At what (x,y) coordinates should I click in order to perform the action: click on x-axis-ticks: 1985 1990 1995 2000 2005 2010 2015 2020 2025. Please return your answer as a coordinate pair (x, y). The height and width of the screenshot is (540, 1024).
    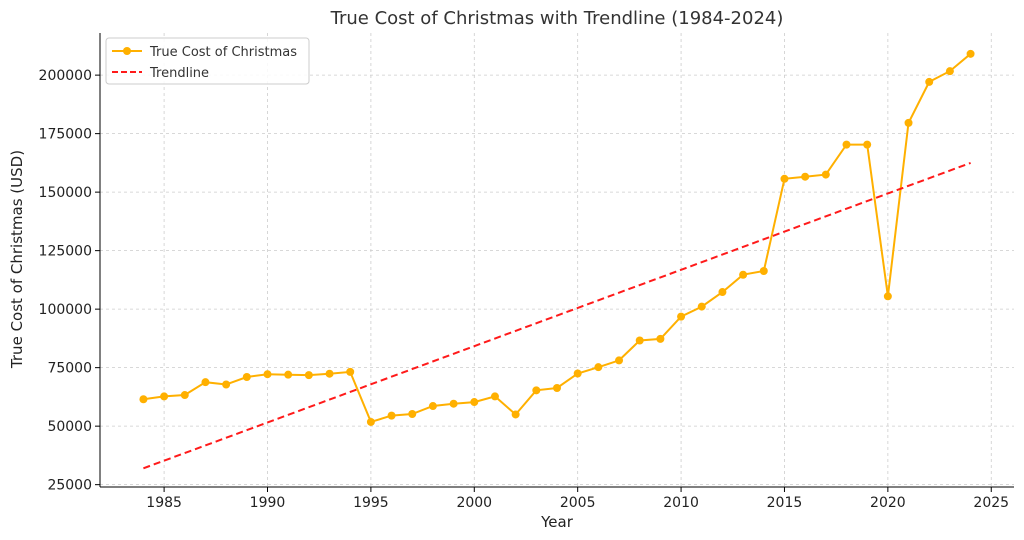
    Looking at the image, I should click on (577, 499).